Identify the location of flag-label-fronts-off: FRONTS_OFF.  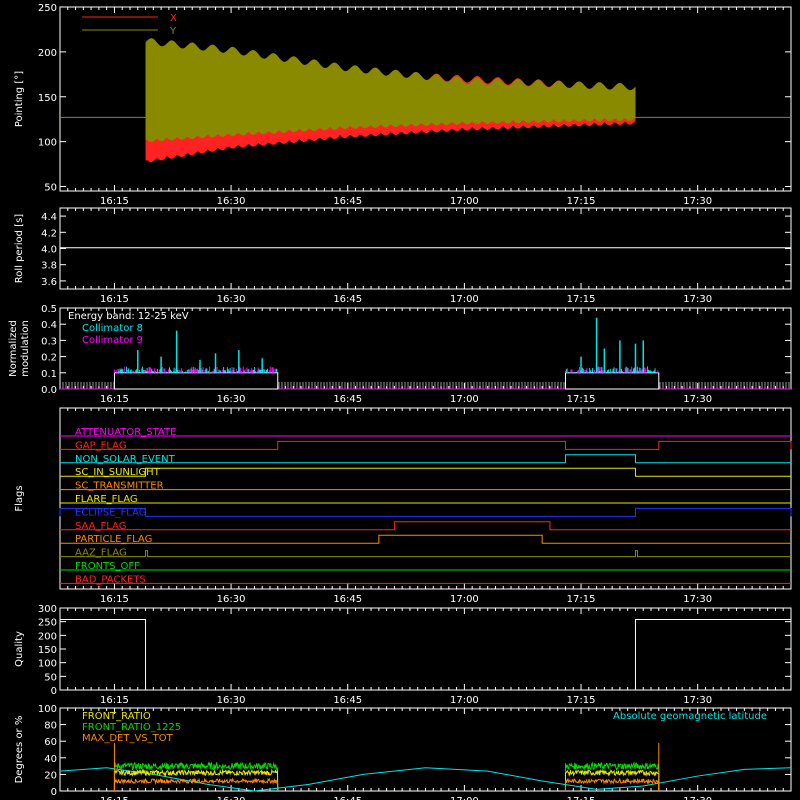
(107, 566).